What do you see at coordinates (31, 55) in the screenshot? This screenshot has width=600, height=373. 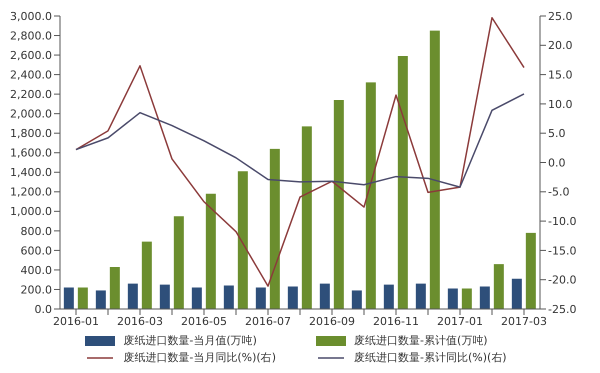 I see `y-tick-label: 2,600.0` at bounding box center [31, 55].